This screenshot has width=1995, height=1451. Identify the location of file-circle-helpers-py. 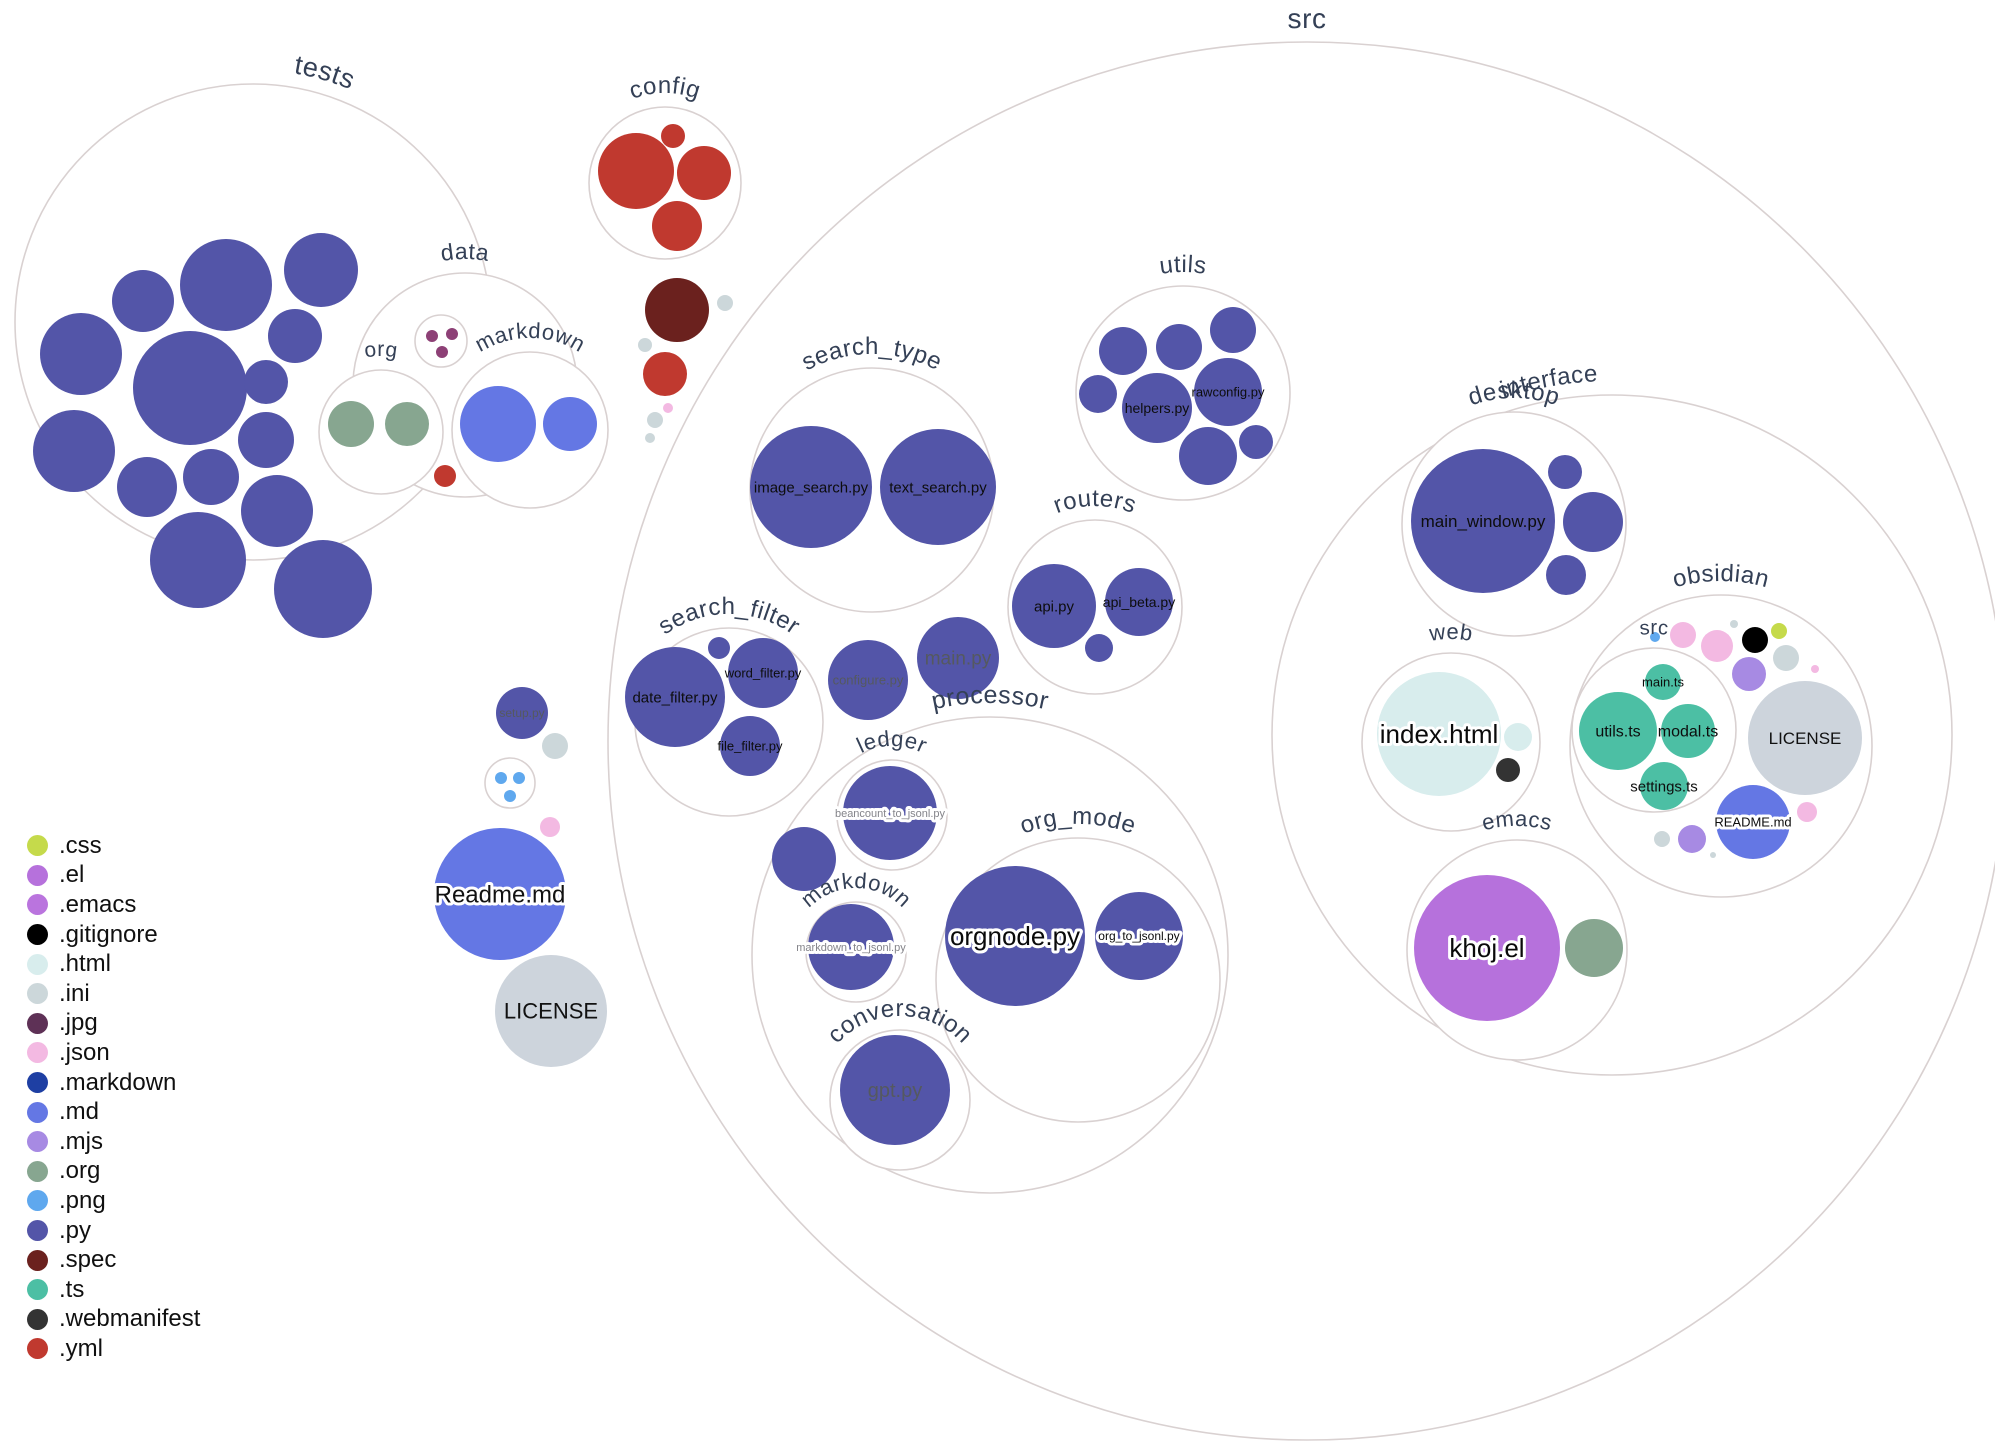
(1157, 408).